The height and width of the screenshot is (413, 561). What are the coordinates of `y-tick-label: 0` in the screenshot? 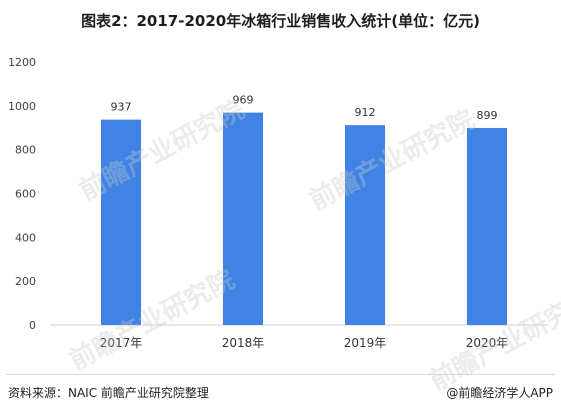 It's located at (32, 325).